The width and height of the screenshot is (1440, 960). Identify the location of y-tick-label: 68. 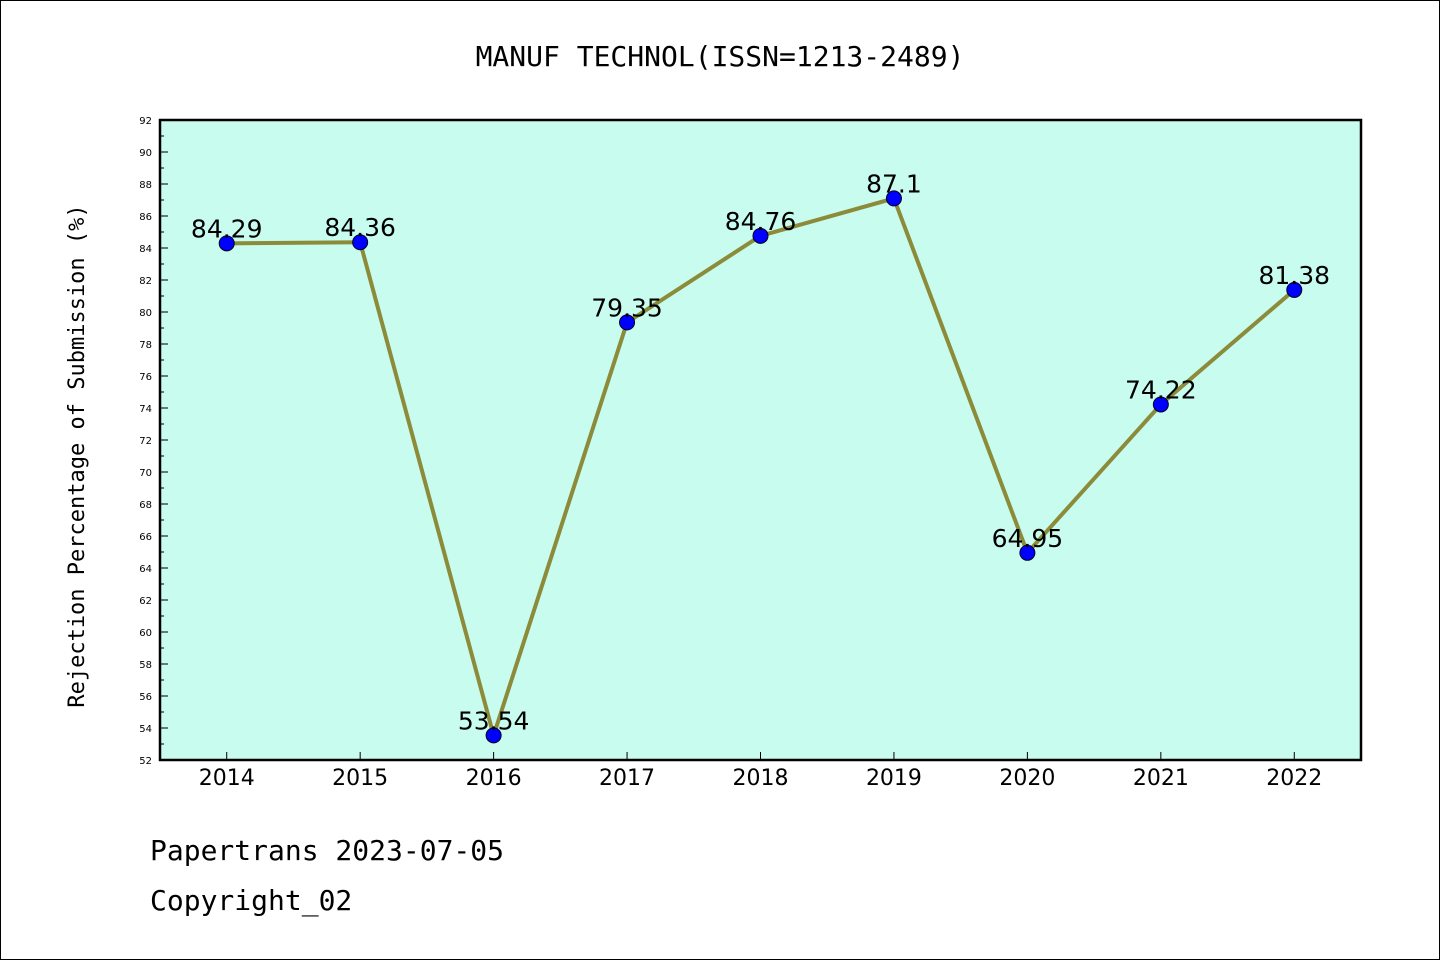
(145, 505).